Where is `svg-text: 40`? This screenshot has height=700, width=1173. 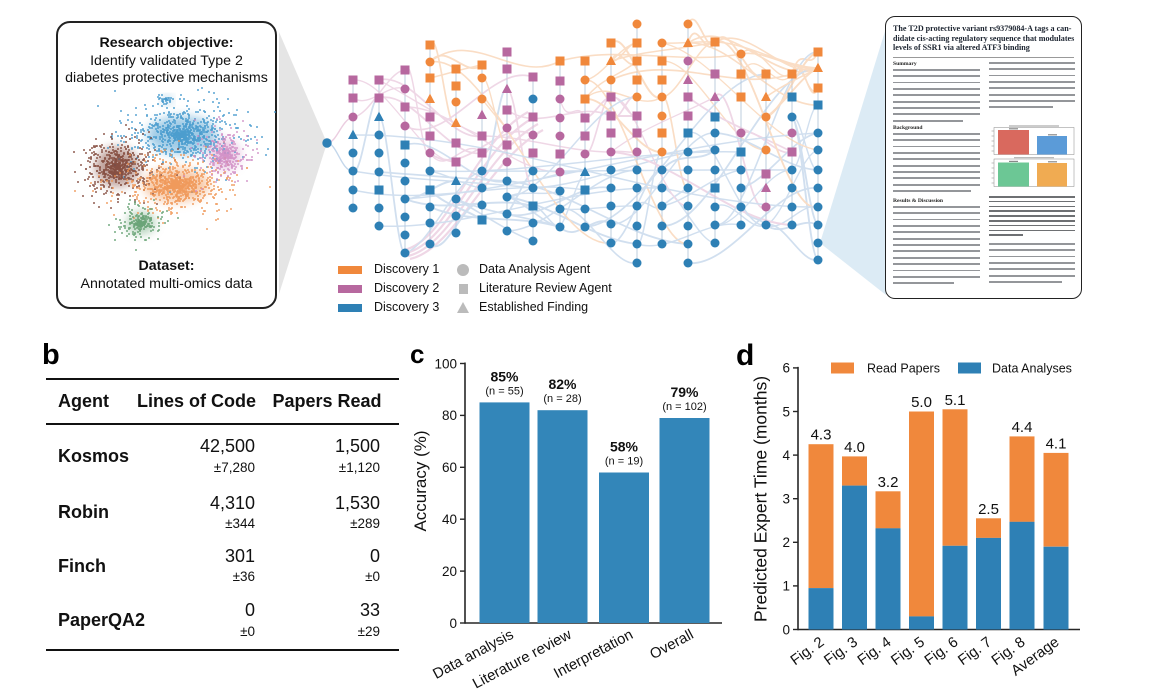
svg-text: 40 is located at coordinates (449, 519).